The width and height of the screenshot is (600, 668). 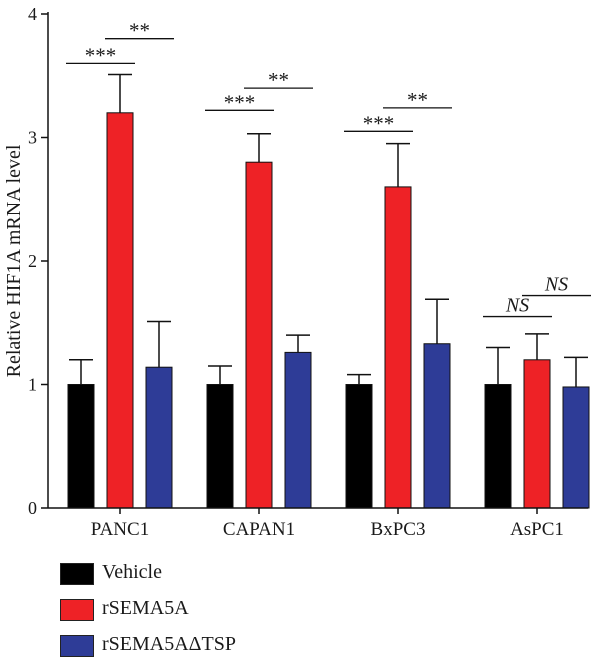 I want to click on y-tick-label-3: 3, so click(x=32, y=138).